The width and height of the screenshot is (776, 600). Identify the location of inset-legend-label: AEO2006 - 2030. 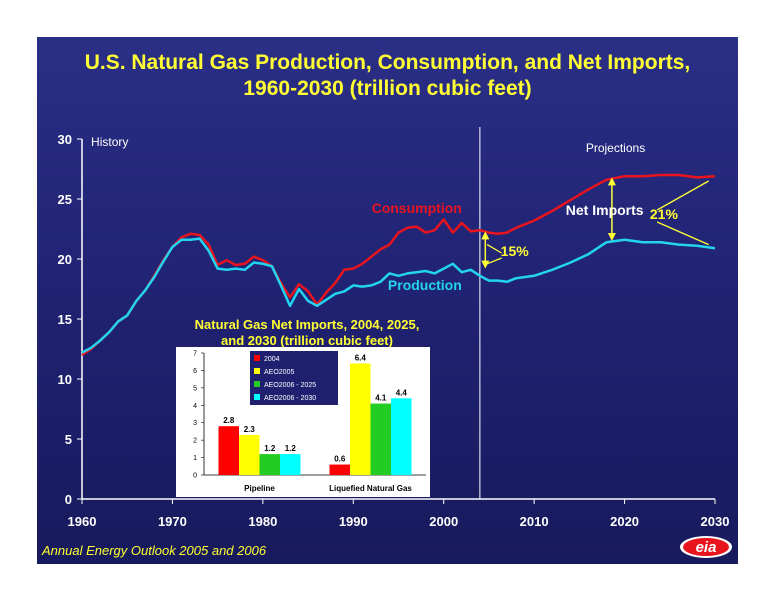
(290, 398).